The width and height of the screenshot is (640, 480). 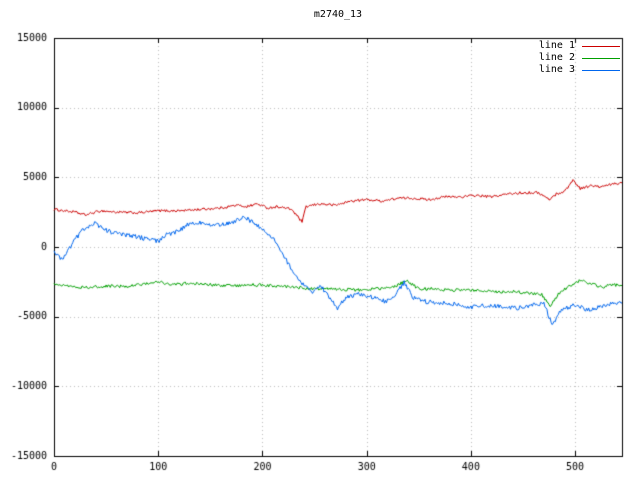 I want to click on legend-label: line 2, so click(x=556, y=57).